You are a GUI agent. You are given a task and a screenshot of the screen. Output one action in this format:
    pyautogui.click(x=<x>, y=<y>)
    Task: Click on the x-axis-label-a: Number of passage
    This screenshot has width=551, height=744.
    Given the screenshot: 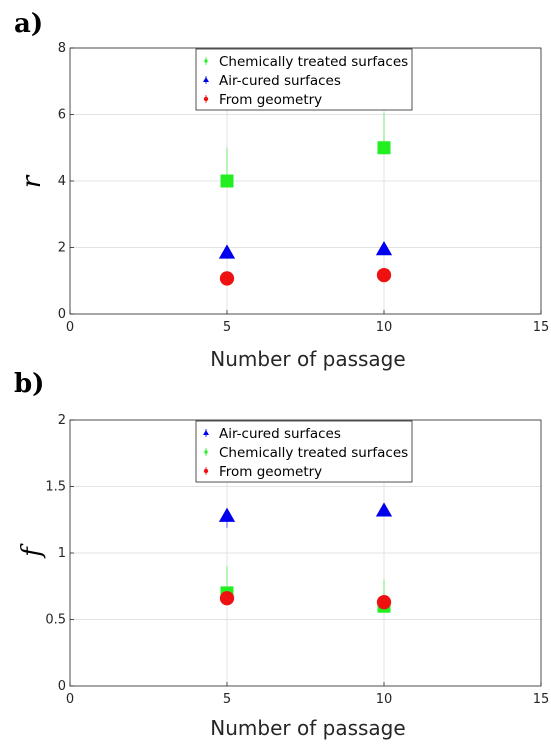 What is the action you would take?
    pyautogui.click(x=307, y=359)
    